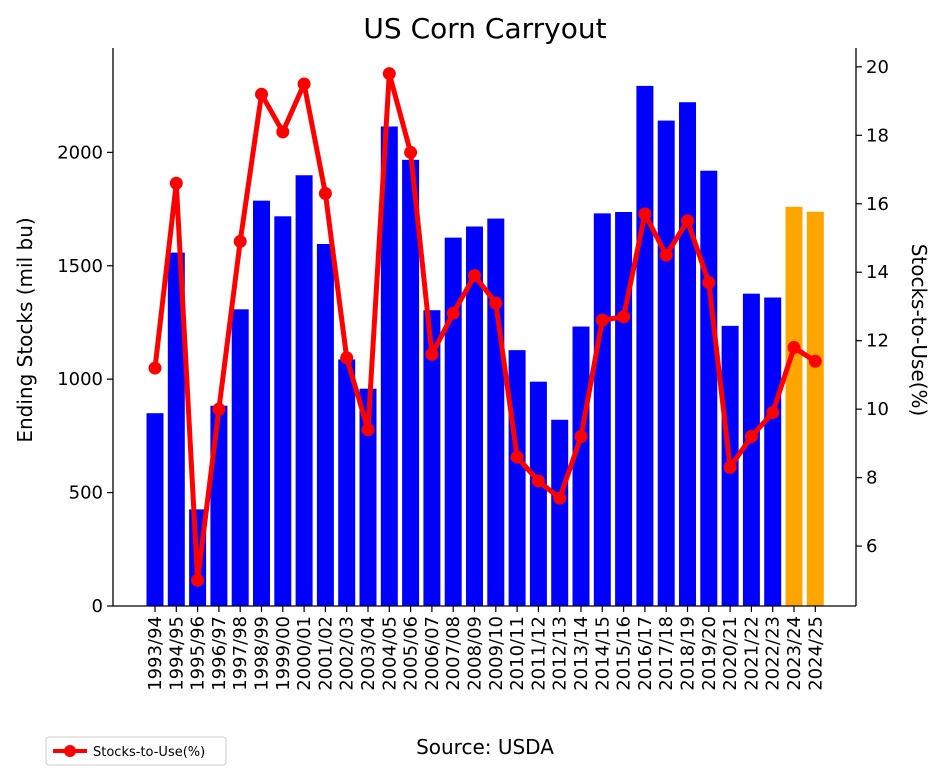  What do you see at coordinates (389, 366) in the screenshot?
I see `bar-2004/05` at bounding box center [389, 366].